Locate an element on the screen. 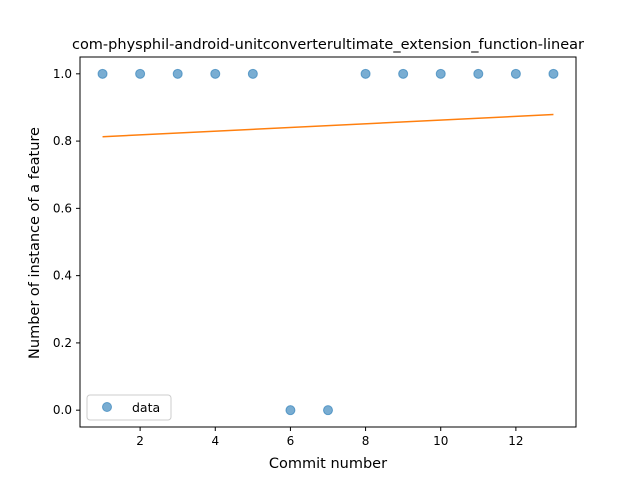 The image size is (640, 480). x-tick-label-6: 6 is located at coordinates (291, 441).